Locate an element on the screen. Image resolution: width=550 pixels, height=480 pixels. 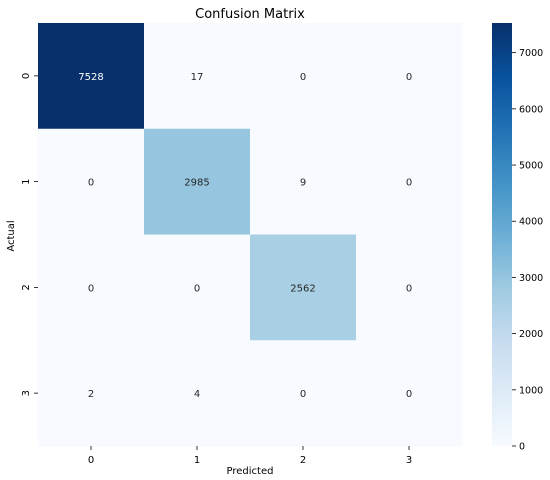
x-tick-label: 3 is located at coordinates (409, 460).